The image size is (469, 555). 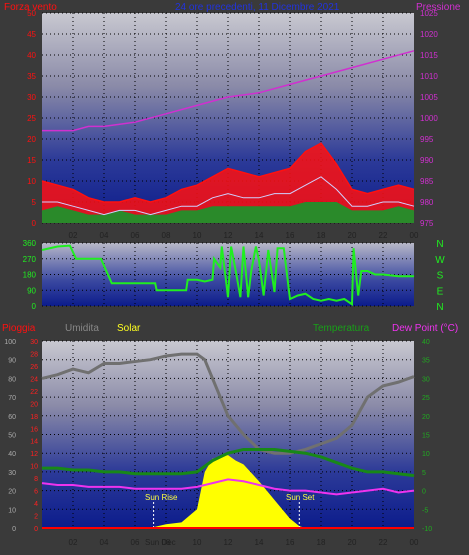 I want to click on rain-label: Pioggia, so click(x=19, y=328).